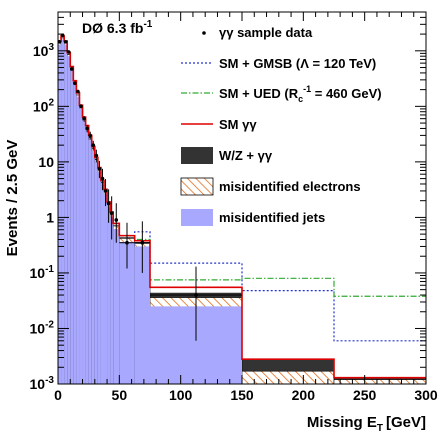 The width and height of the screenshot is (441, 435). What do you see at coordinates (366, 424) in the screenshot?
I see `x-axis-label: Missing ET [GeV]` at bounding box center [366, 424].